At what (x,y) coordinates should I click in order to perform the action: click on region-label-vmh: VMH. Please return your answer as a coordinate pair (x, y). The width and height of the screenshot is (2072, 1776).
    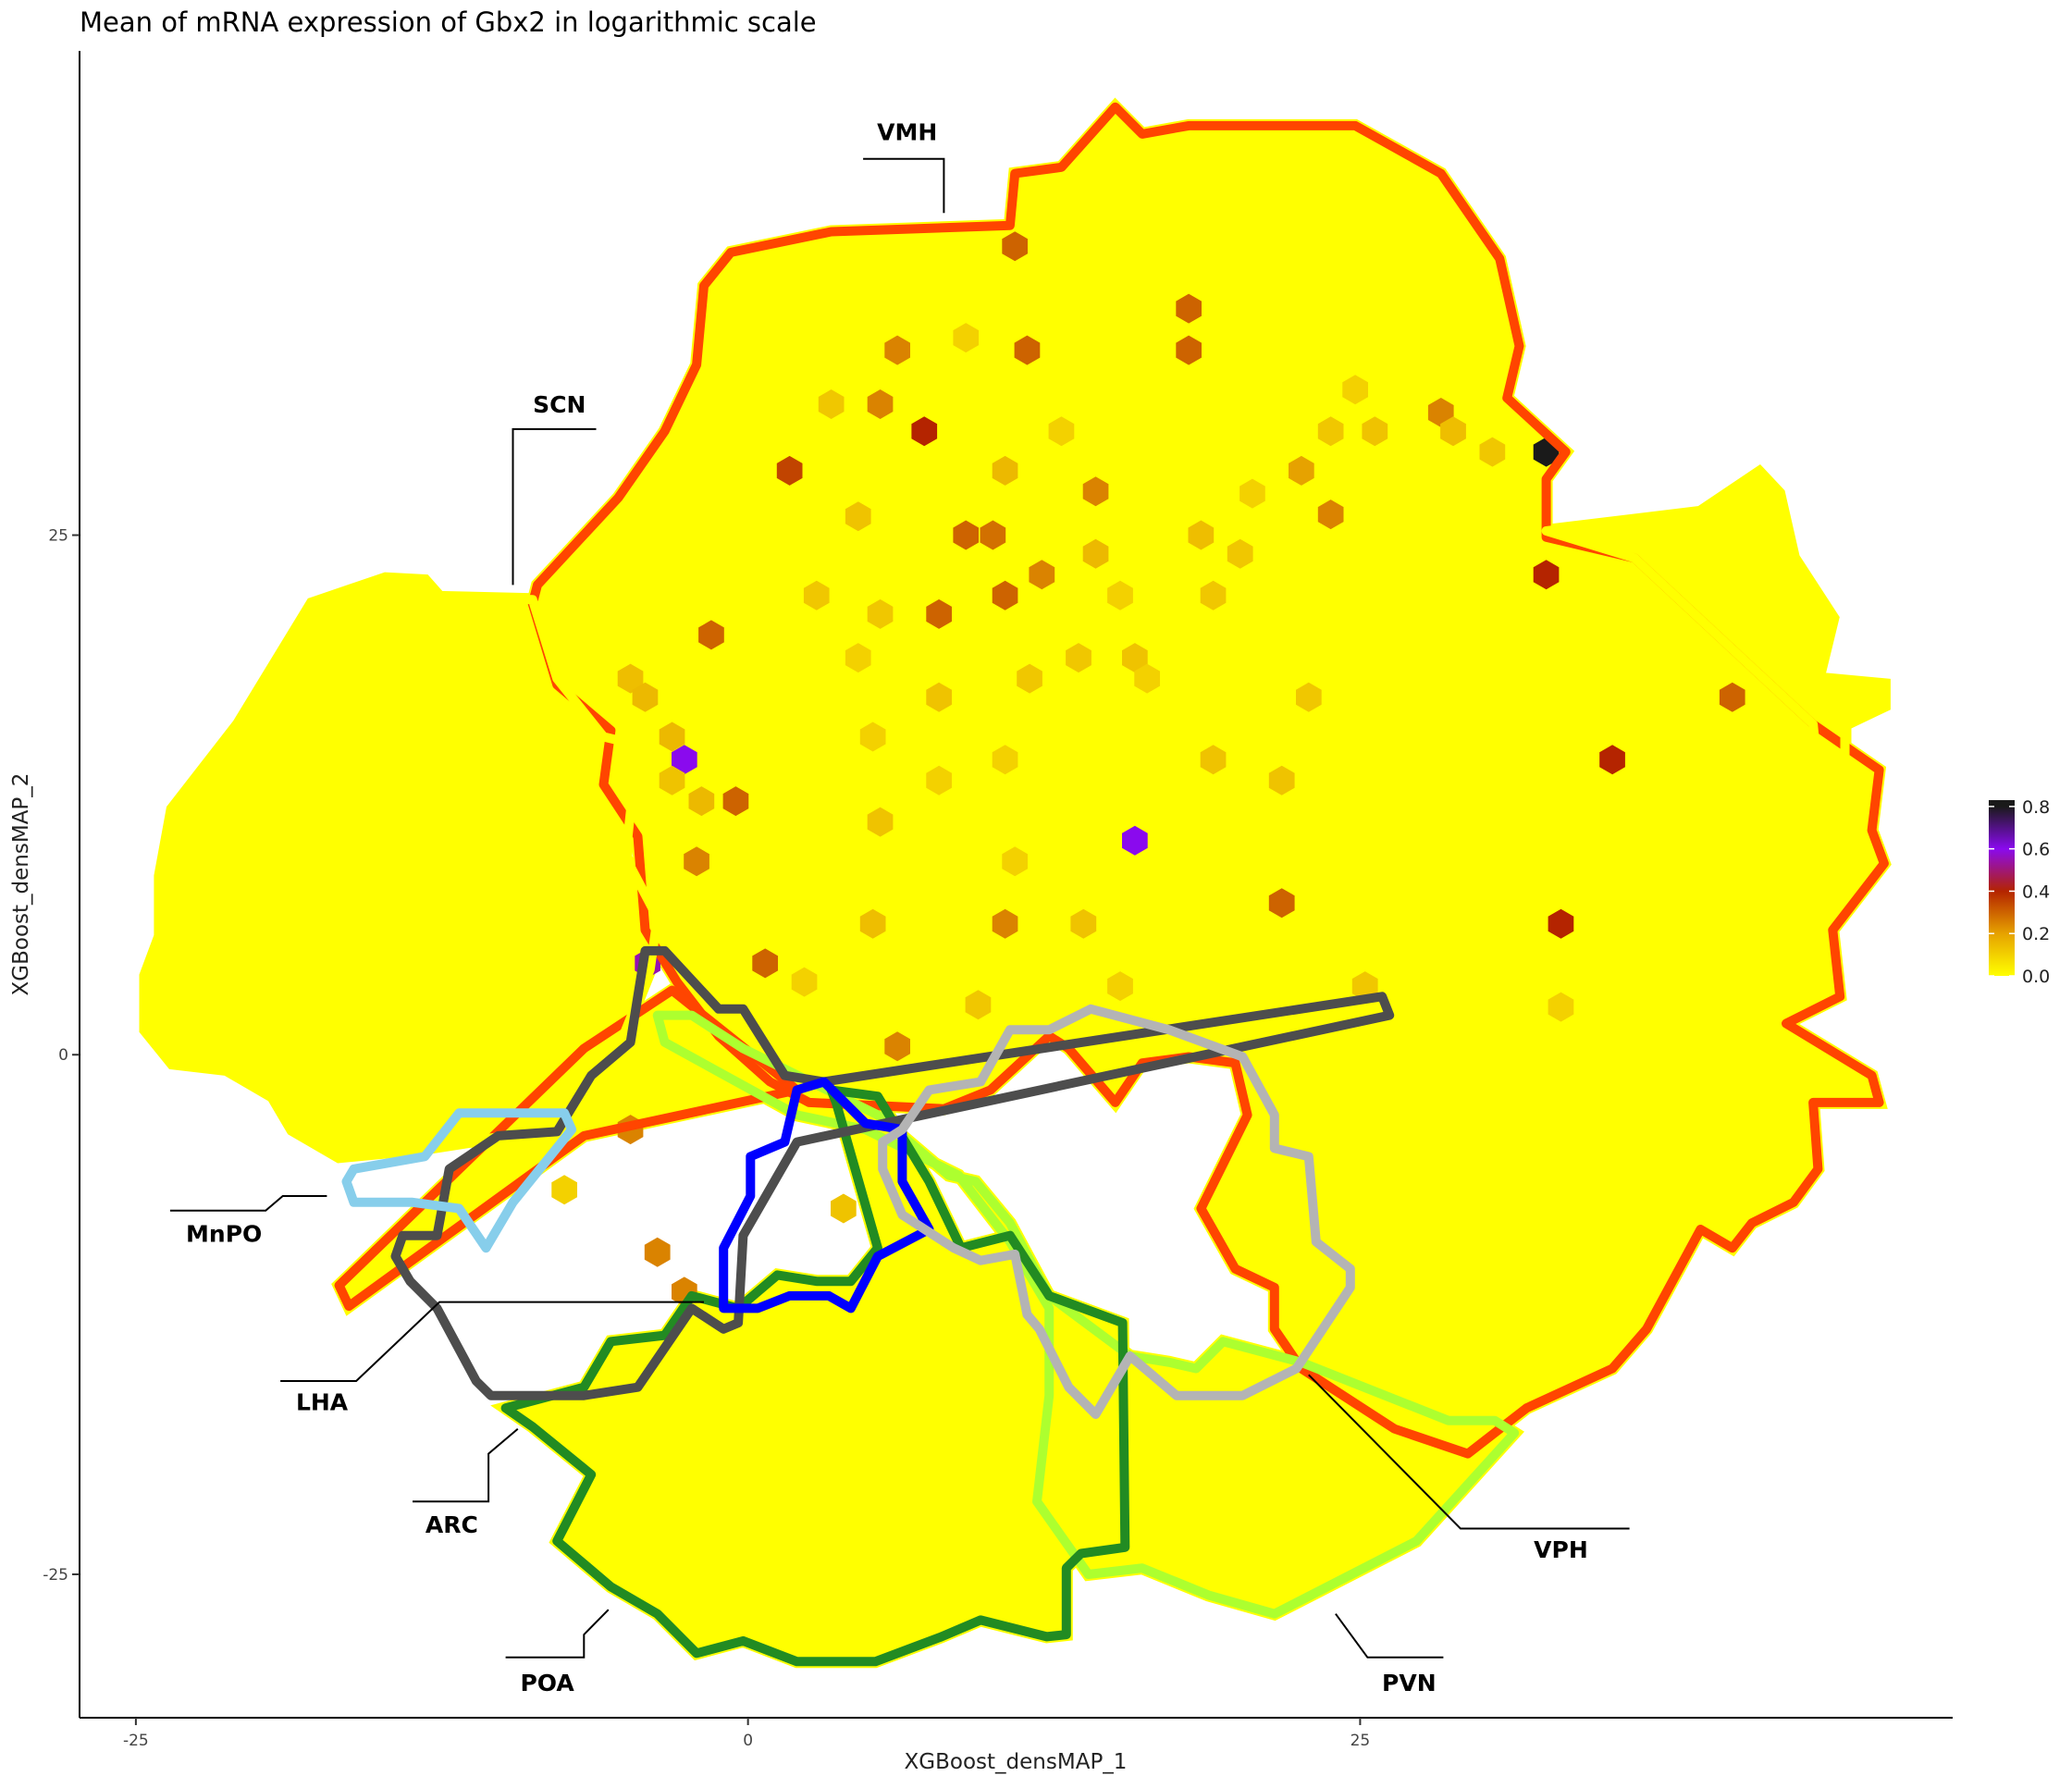
    Looking at the image, I should click on (907, 133).